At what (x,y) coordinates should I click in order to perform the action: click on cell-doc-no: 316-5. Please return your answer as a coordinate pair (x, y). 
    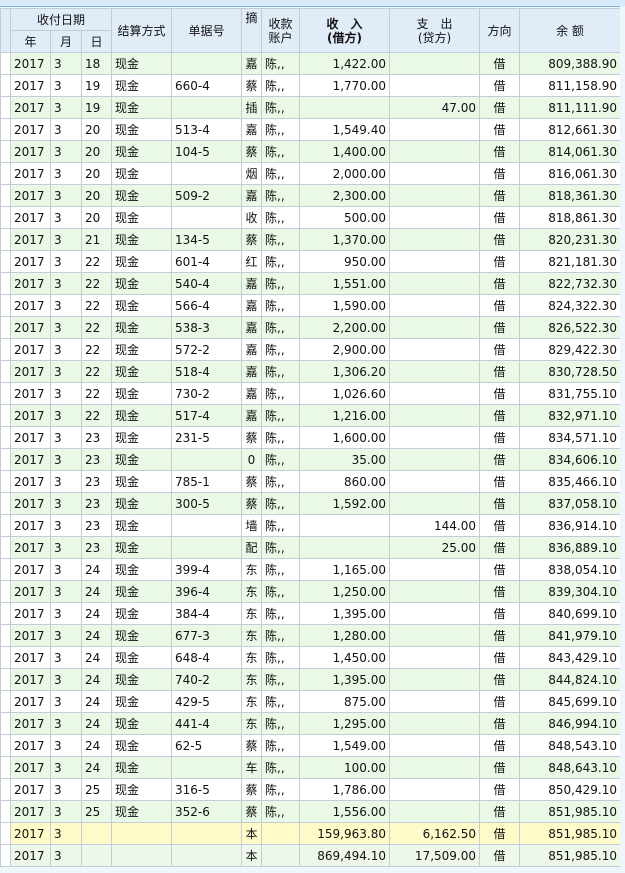
    Looking at the image, I should click on (206, 789).